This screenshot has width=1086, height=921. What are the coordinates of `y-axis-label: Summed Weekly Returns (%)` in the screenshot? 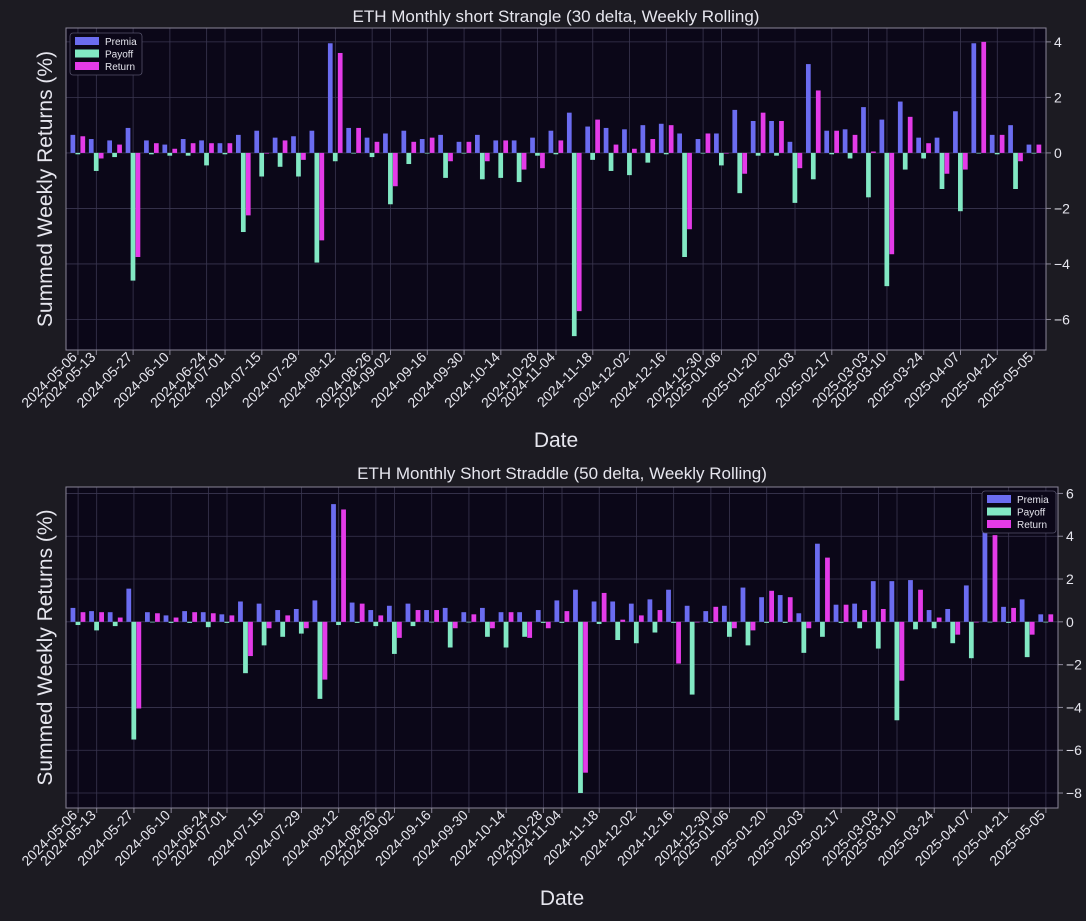 It's located at (45, 647).